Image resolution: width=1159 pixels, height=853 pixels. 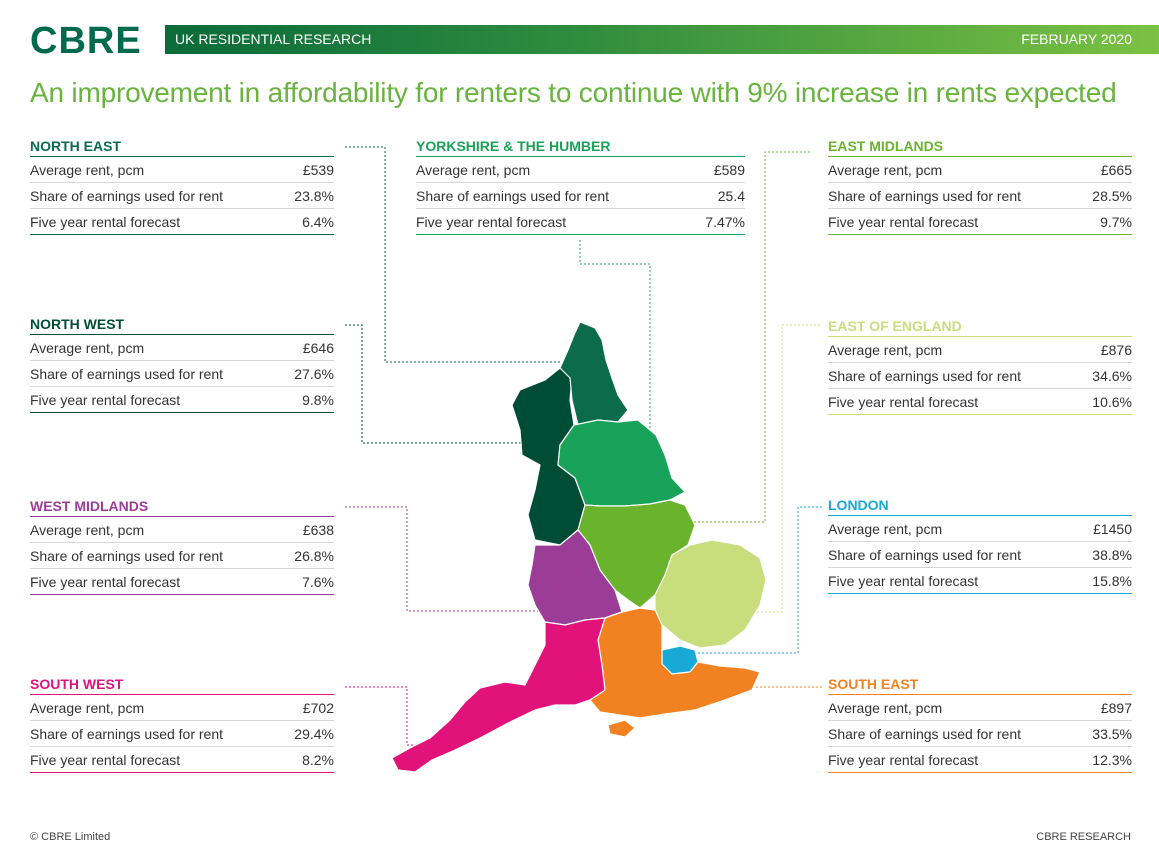 I want to click on row-average-rent: Average rent, pcm £646, so click(x=182, y=348).